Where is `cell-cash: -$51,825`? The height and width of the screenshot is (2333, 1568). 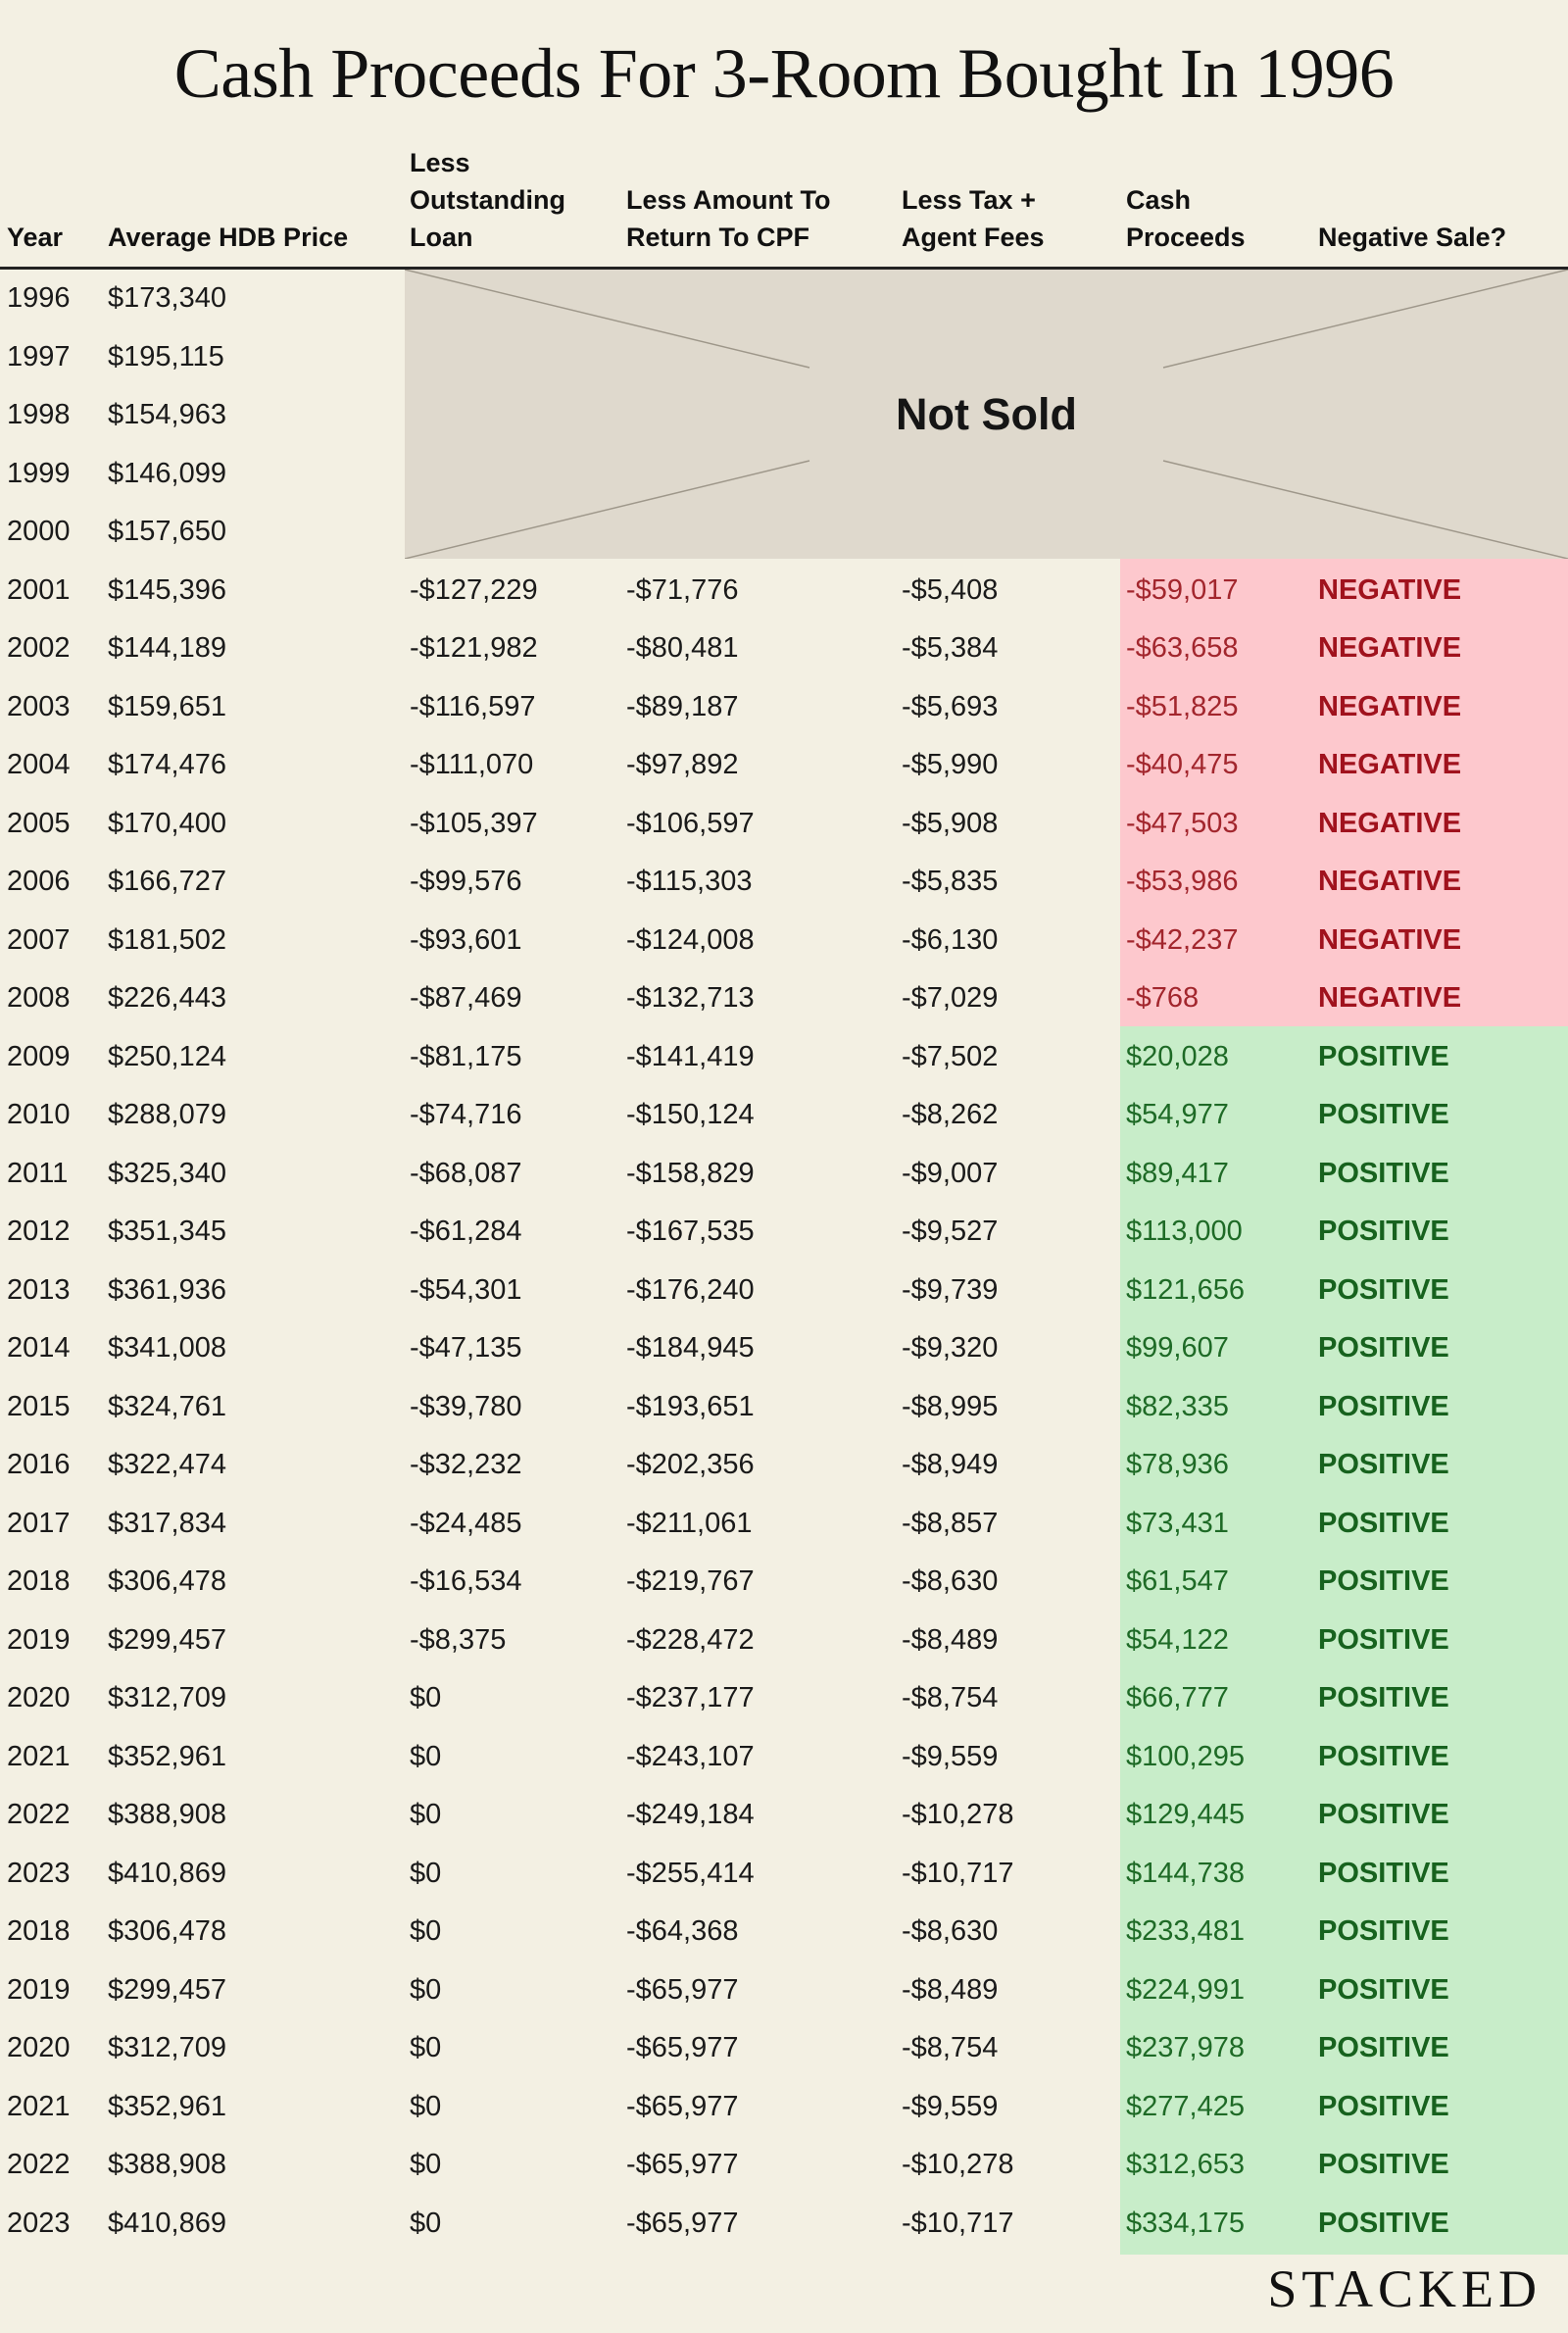
cell-cash: -$51,825 is located at coordinates (1182, 706).